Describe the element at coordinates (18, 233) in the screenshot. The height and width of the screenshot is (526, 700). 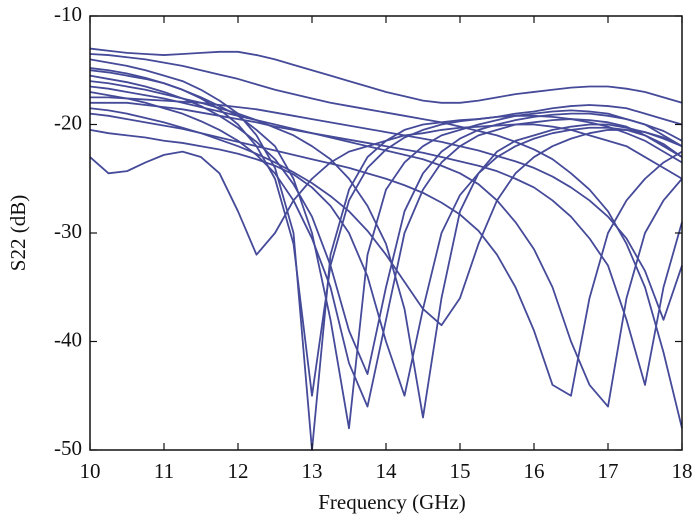
I see `y-axis-label: S22 (dB)` at that location.